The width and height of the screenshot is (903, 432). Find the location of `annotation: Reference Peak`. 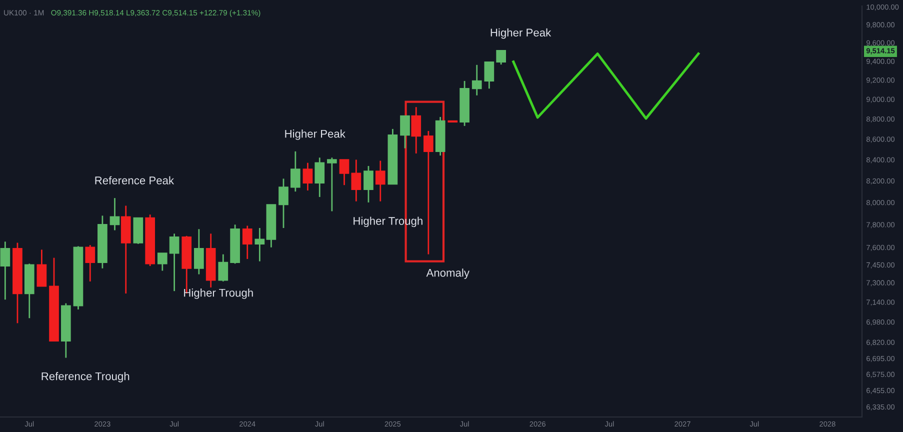

annotation: Reference Peak is located at coordinates (134, 180).